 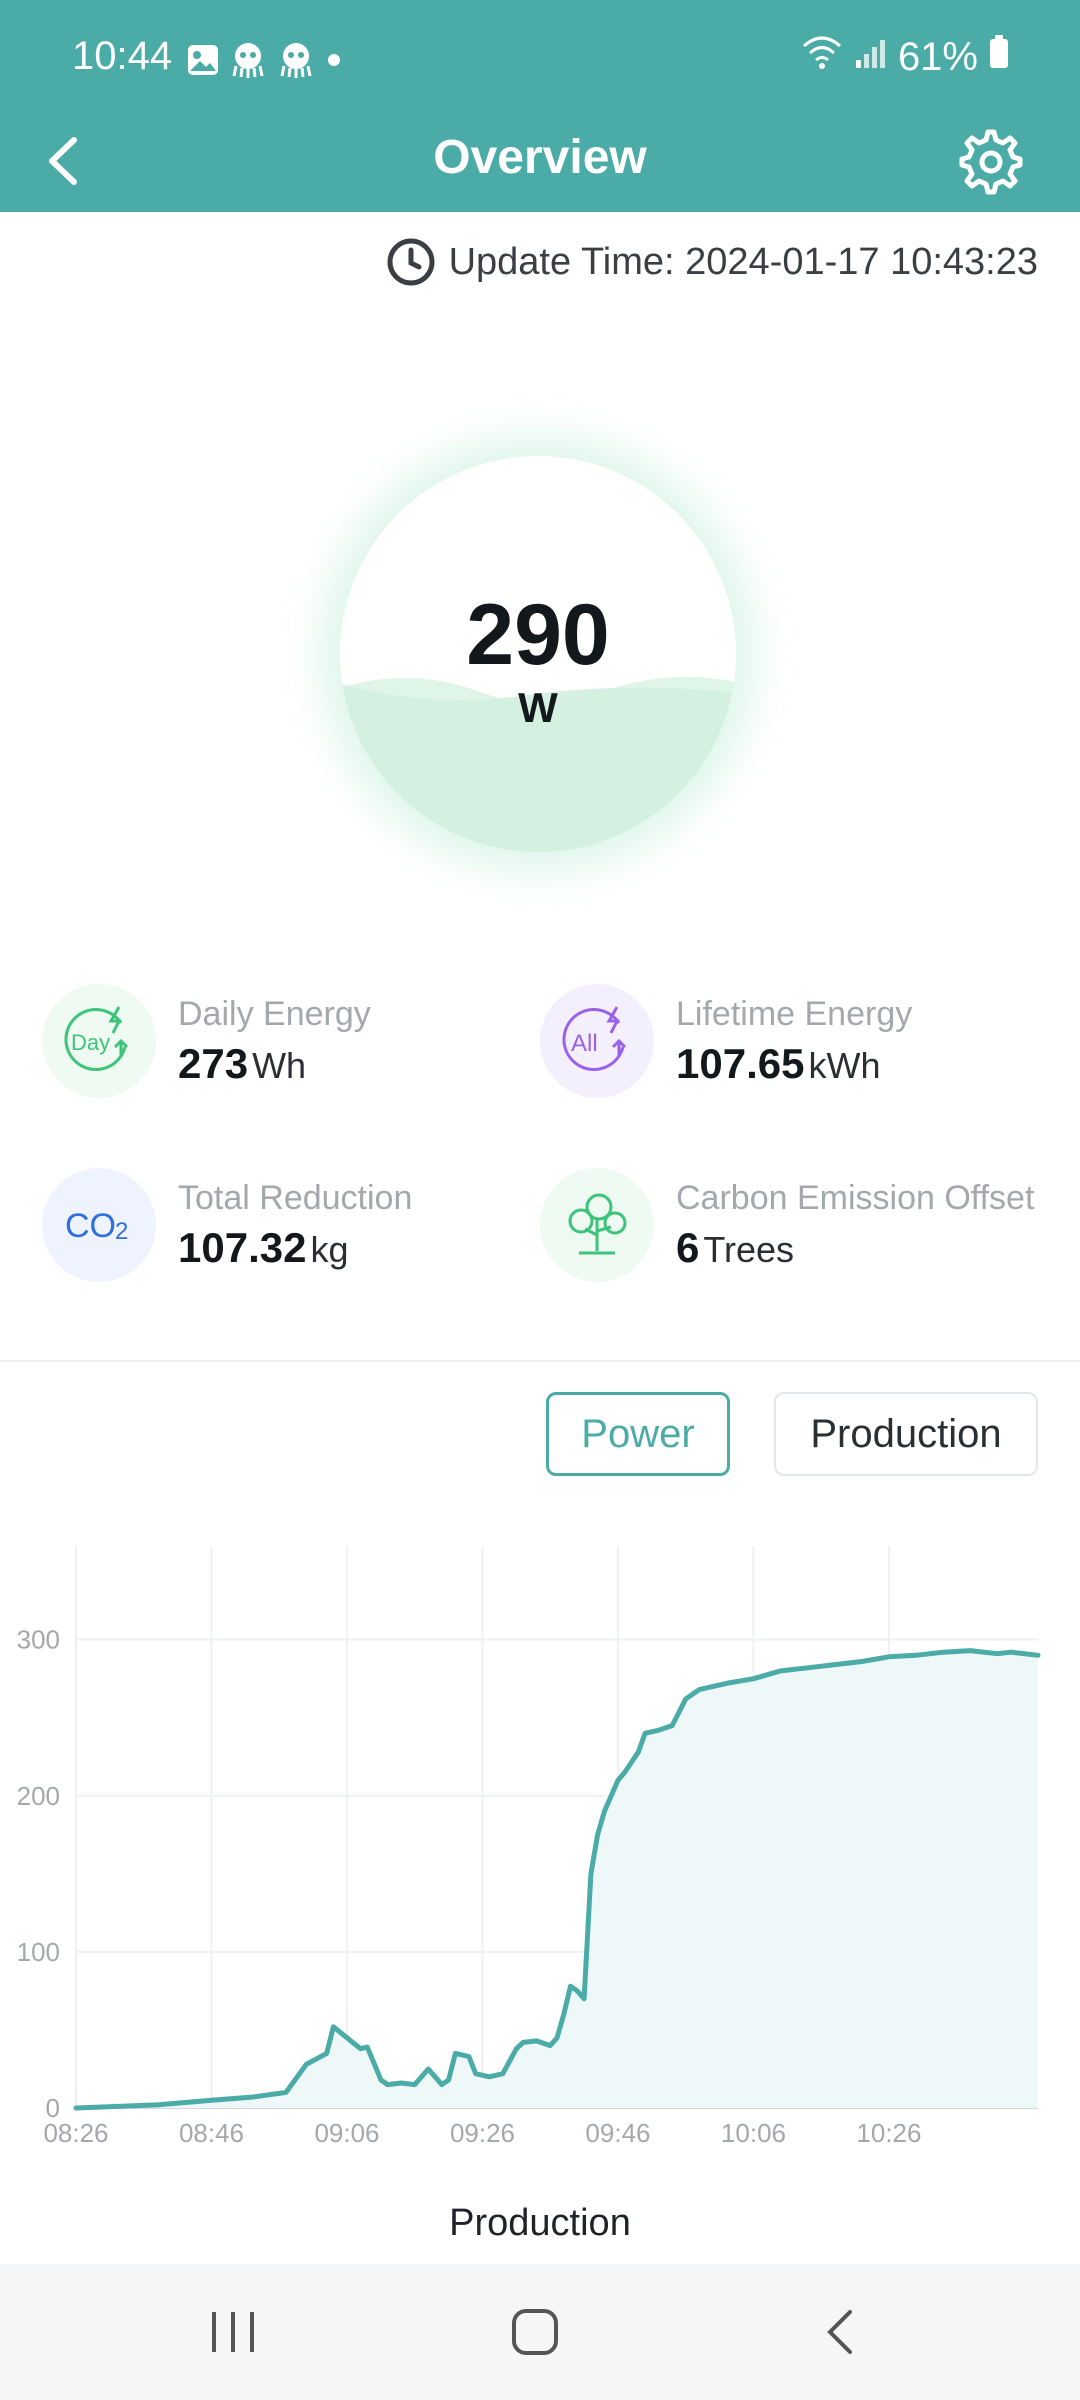 I want to click on y-tick-label: 100, so click(x=38, y=1952).